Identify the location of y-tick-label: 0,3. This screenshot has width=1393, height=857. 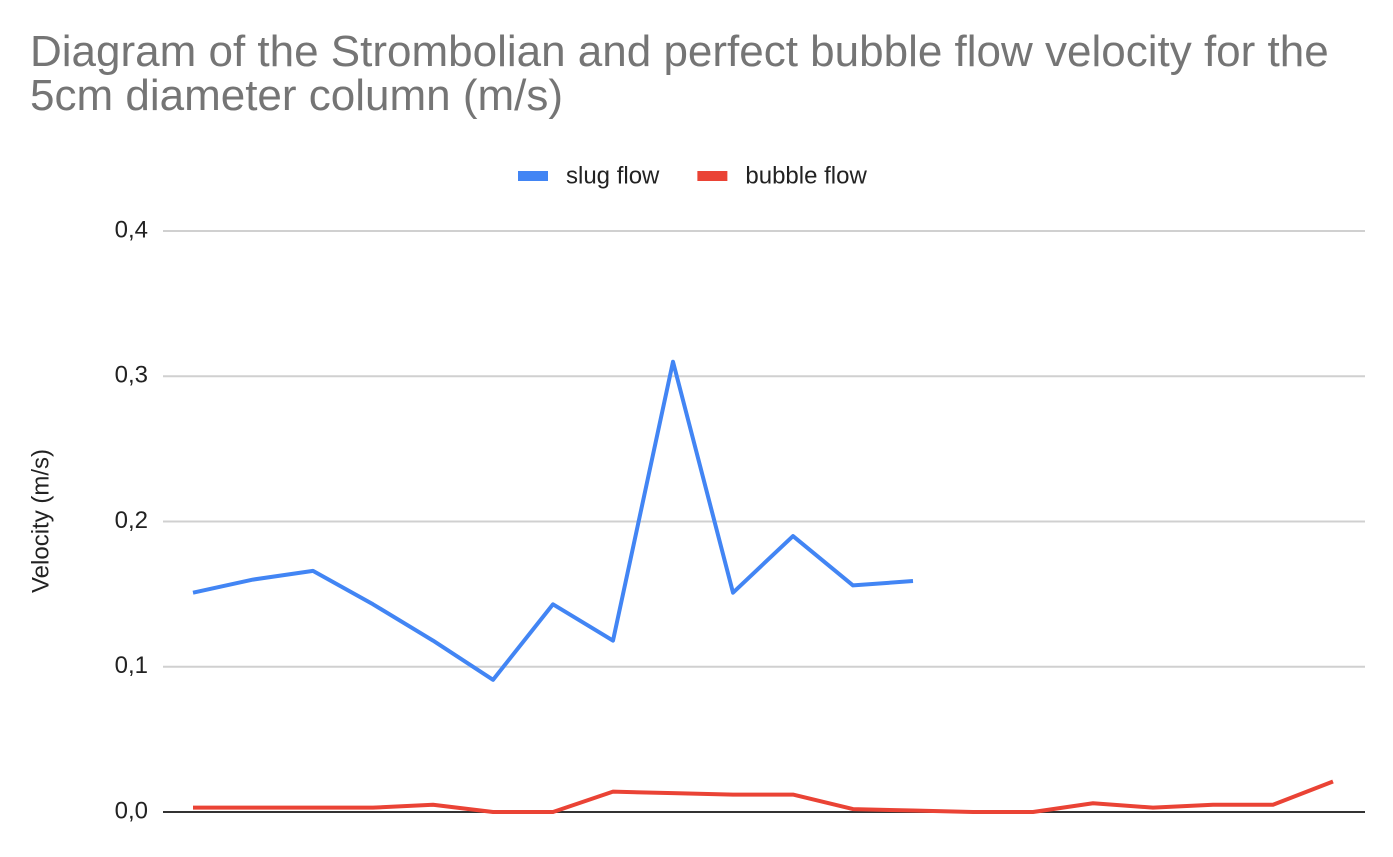
(131, 375).